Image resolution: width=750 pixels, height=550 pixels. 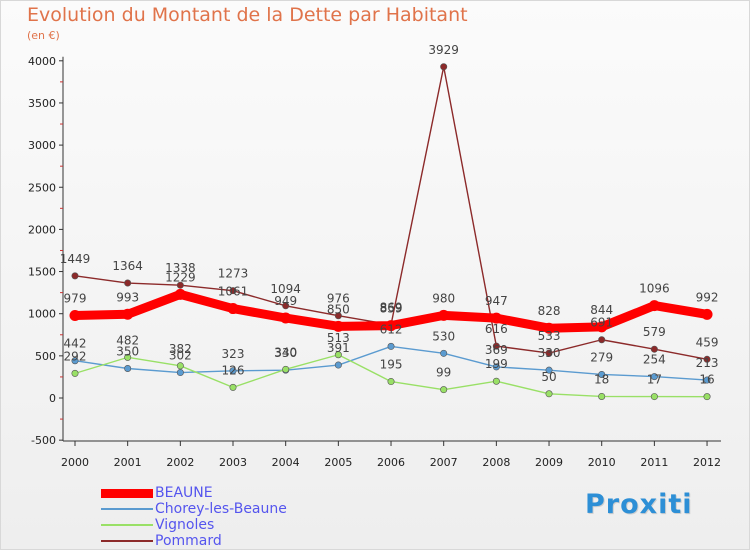 What do you see at coordinates (127, 266) in the screenshot?
I see `data-label: 1364` at bounding box center [127, 266].